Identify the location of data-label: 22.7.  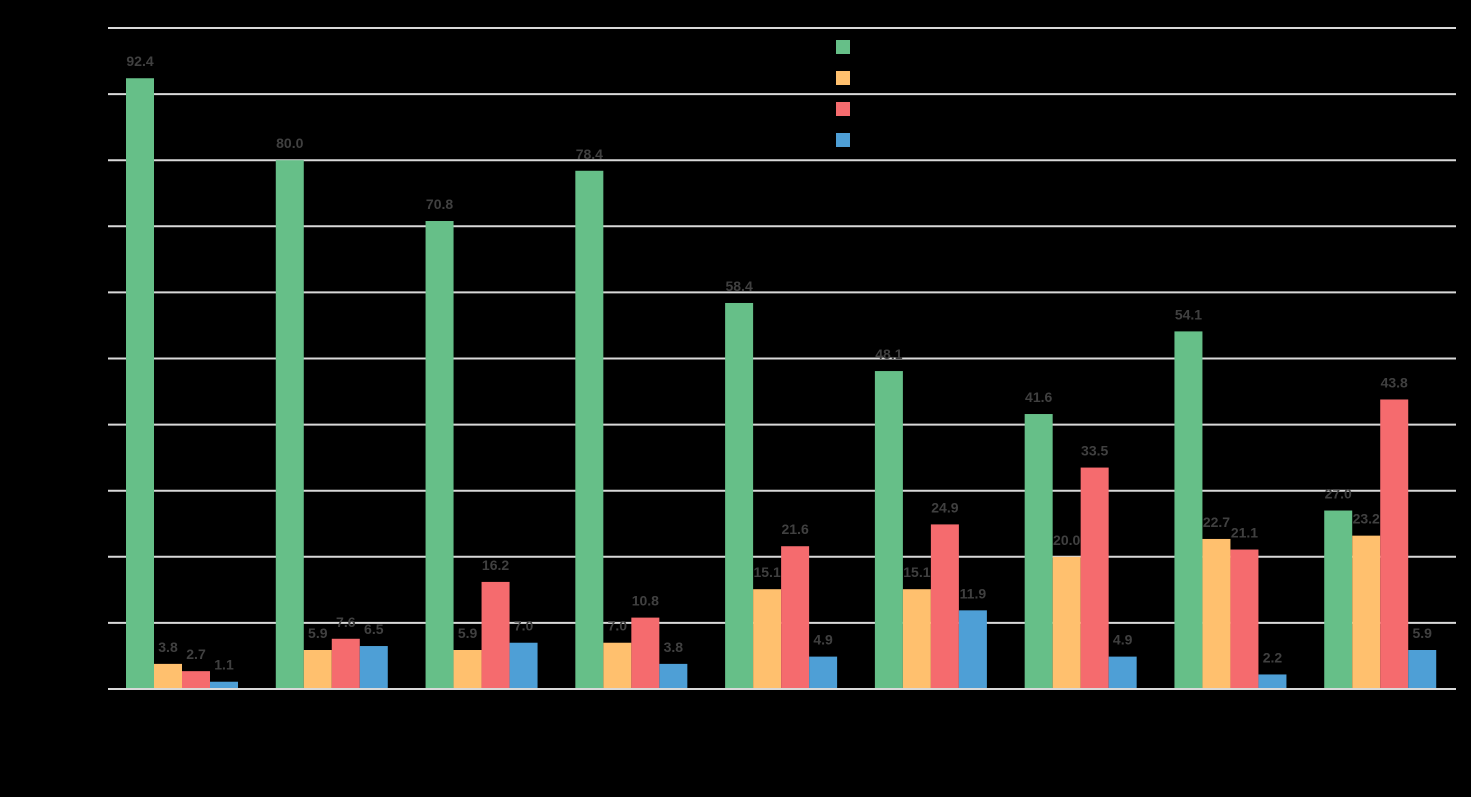
(1216, 522).